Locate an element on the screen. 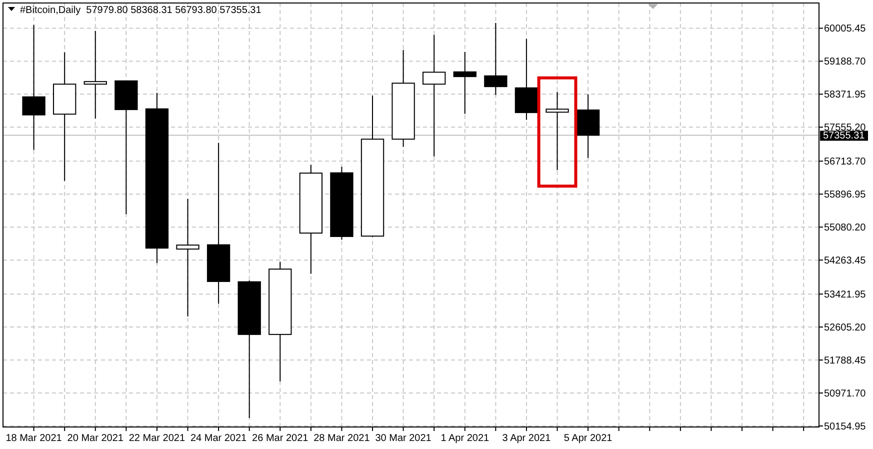 The height and width of the screenshot is (449, 873). x-tick-label: 30 Mar 2021 is located at coordinates (403, 438).